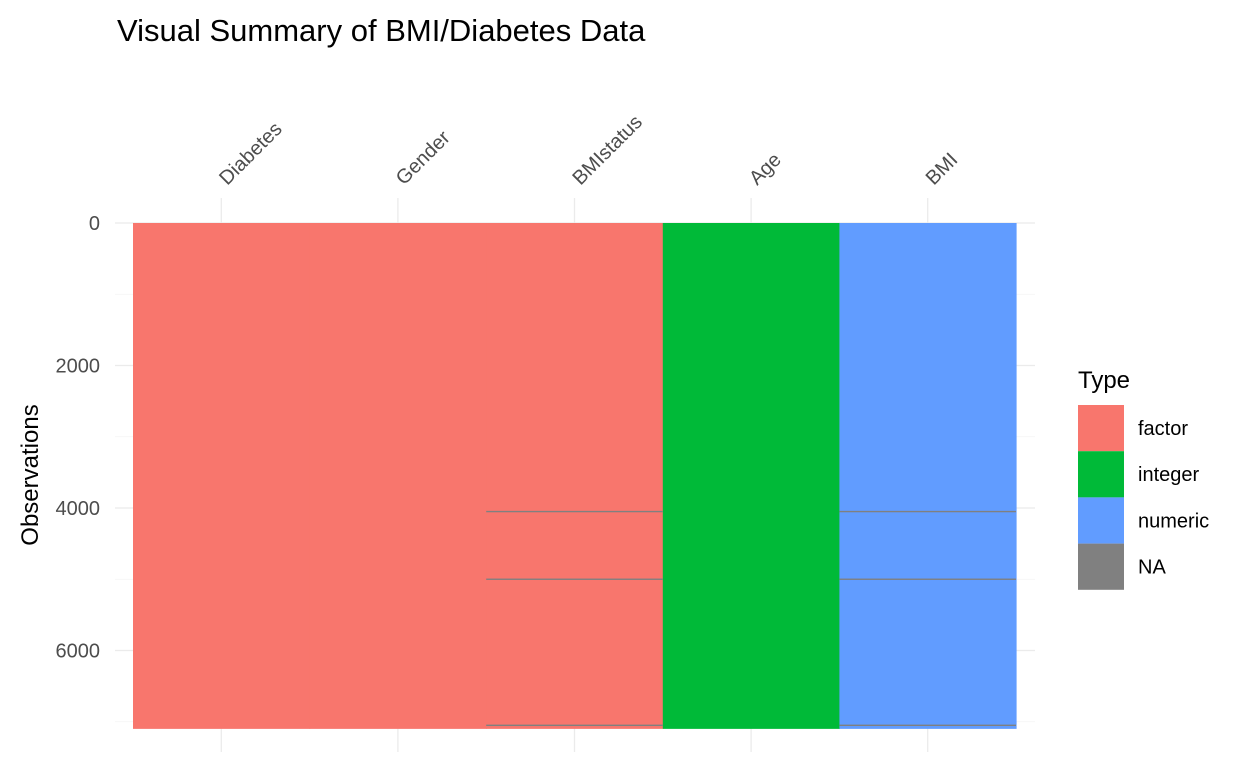  What do you see at coordinates (78, 367) in the screenshot?
I see `y-tick-label: 2000` at bounding box center [78, 367].